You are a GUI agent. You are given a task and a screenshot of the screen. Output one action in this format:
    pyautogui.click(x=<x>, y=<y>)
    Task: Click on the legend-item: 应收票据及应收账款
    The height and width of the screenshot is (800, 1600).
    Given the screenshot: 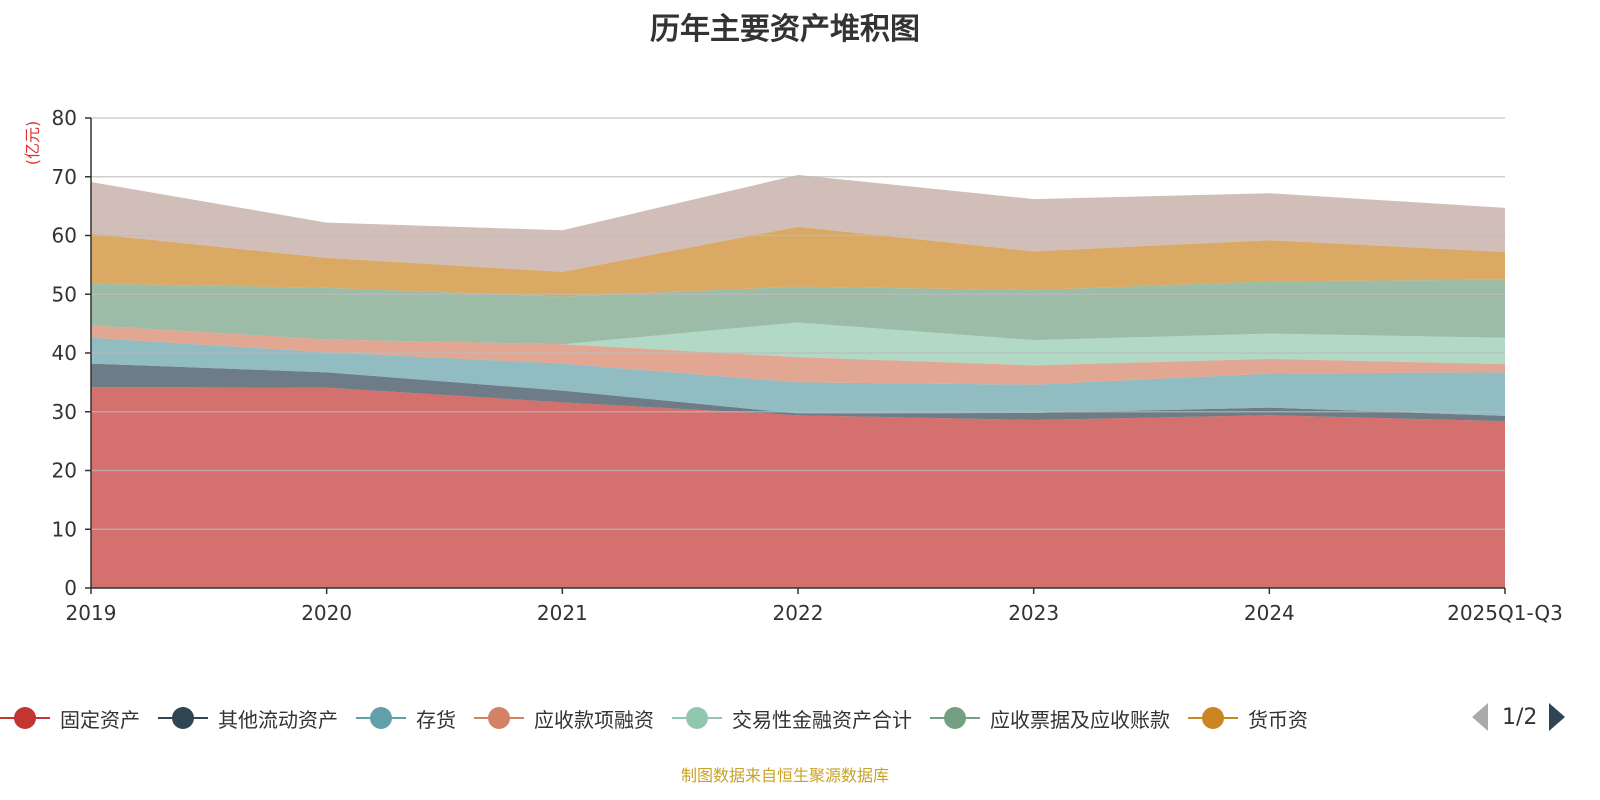 What is the action you would take?
    pyautogui.click(x=1050, y=718)
    